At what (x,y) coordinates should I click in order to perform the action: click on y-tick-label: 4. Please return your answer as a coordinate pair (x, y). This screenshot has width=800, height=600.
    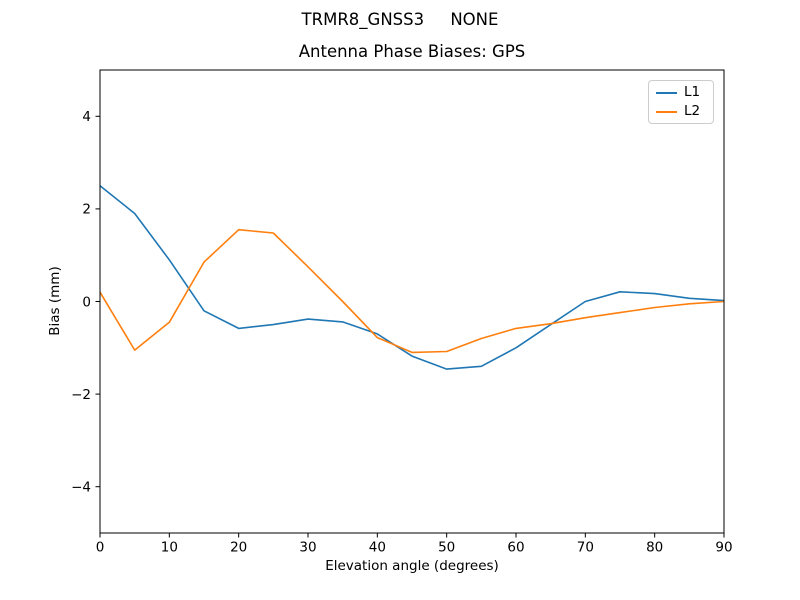
    Looking at the image, I should click on (86, 117).